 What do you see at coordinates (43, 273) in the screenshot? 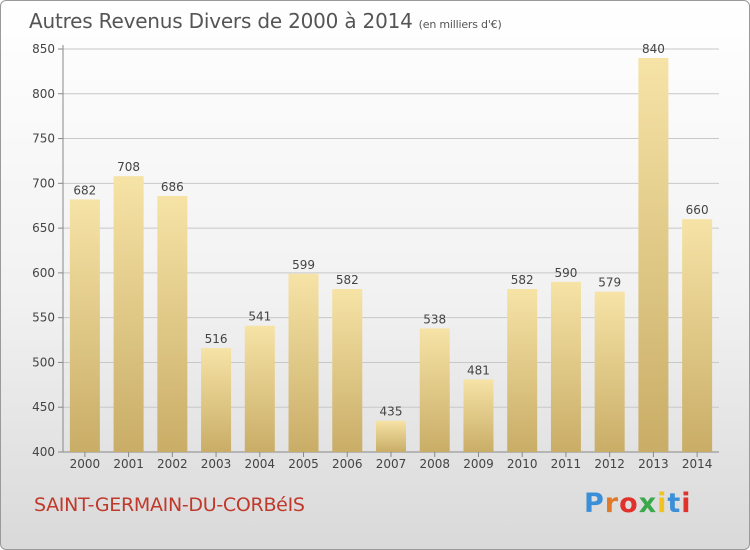
I see `y-tick-label: 600` at bounding box center [43, 273].